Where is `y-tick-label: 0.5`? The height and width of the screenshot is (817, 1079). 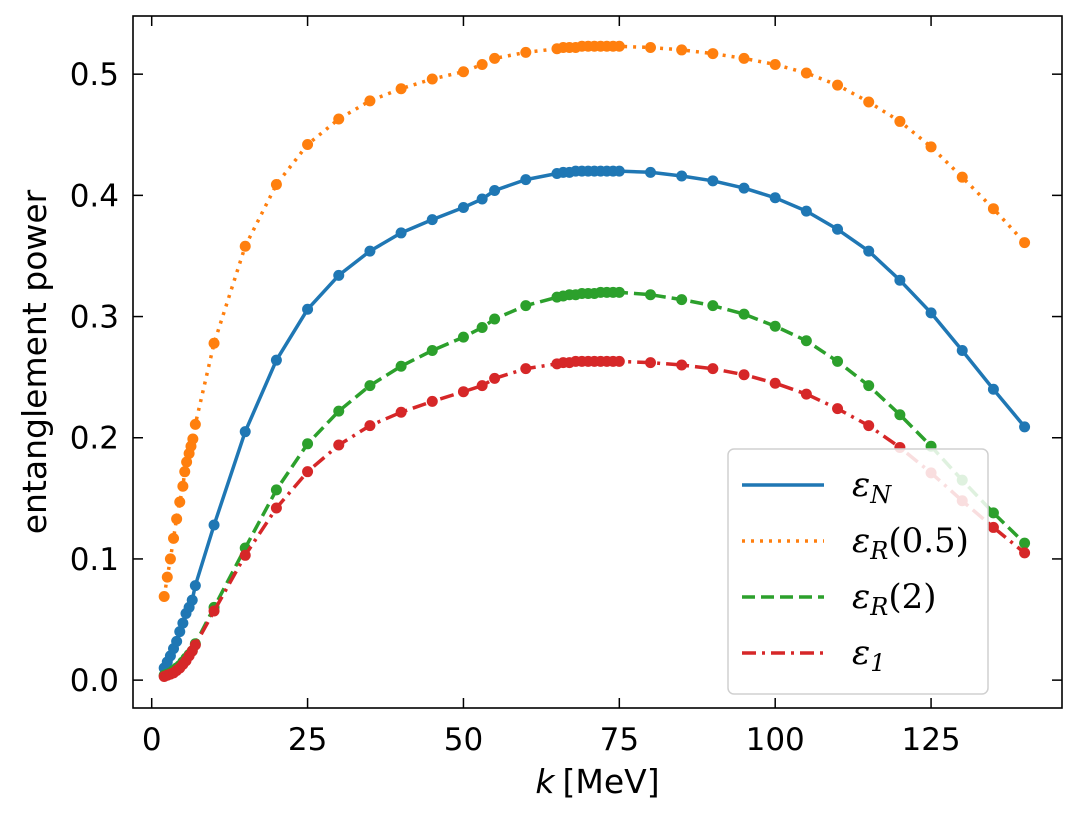
y-tick-label: 0.5 is located at coordinates (94, 75).